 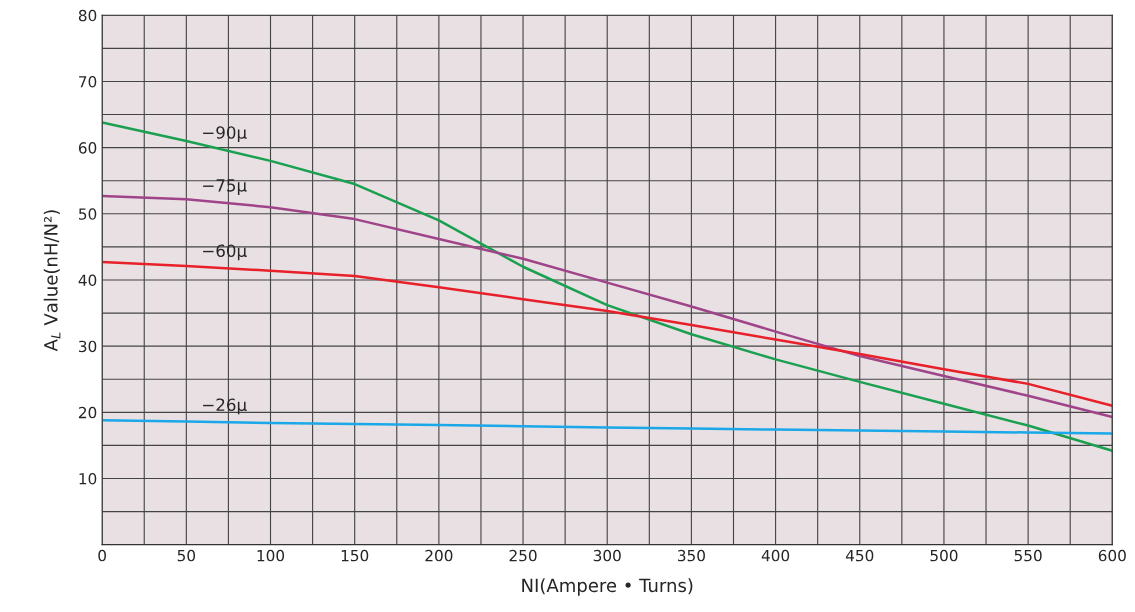 I want to click on y-axis-title: A$_{L}$ Value(nH/N²), so click(x=52, y=281).